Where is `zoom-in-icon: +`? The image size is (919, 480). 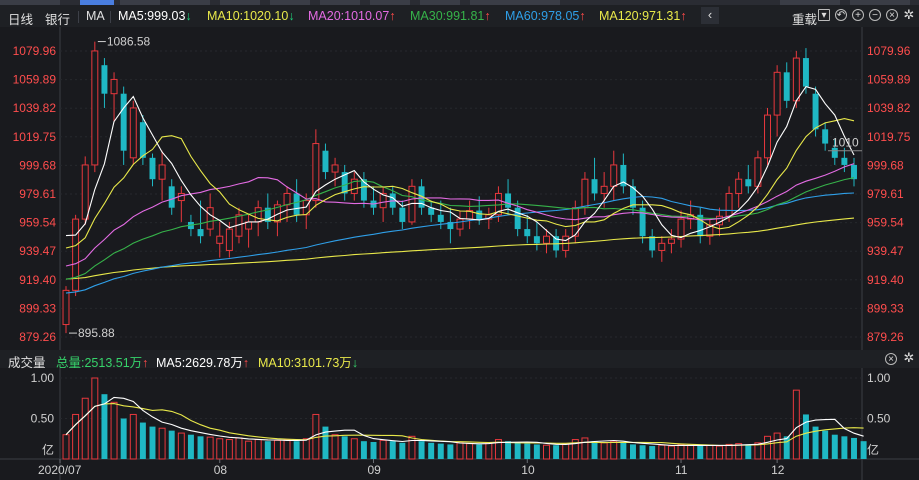
zoom-in-icon: + is located at coordinates (858, 15).